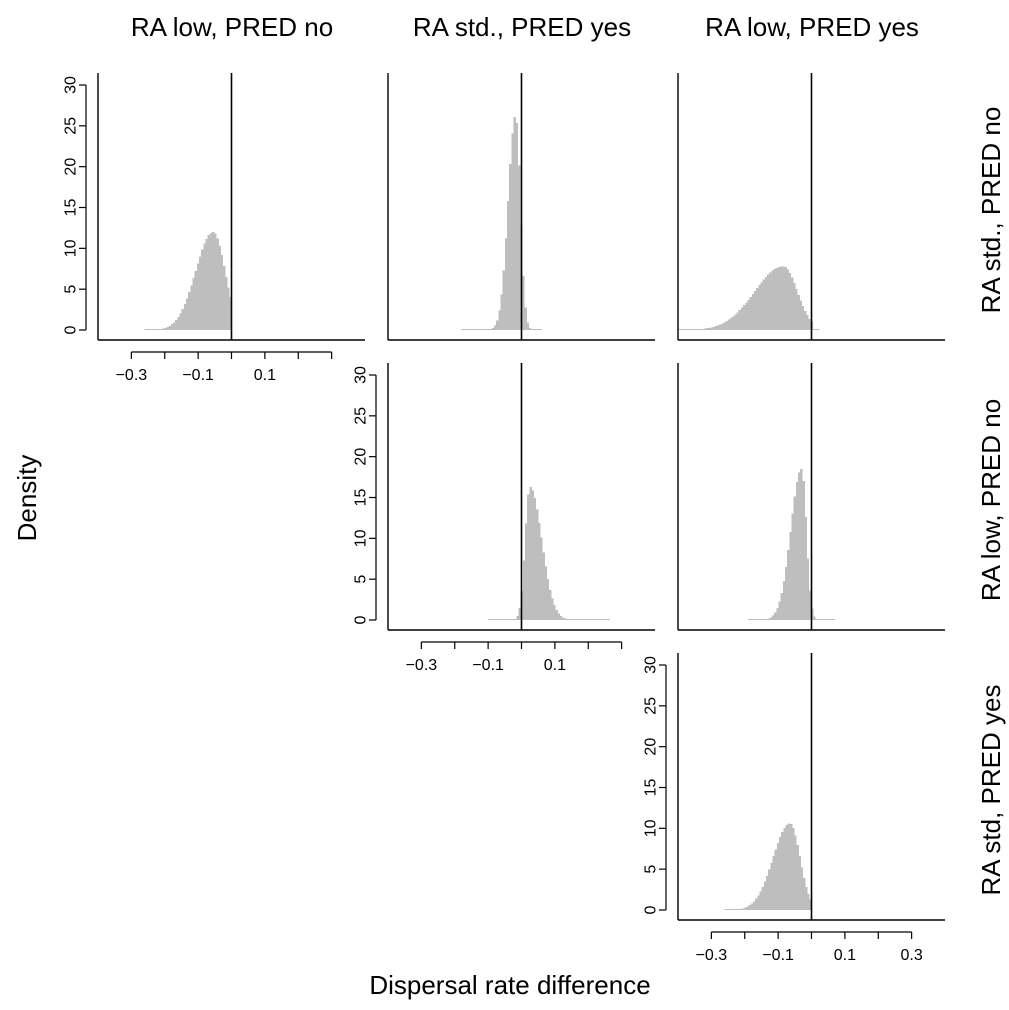 The width and height of the screenshot is (1009, 1010). I want to click on panel-6: 0 5 10 15 20 25 30 −0.3 −0.1 0.1 0.3, so click(794, 808).